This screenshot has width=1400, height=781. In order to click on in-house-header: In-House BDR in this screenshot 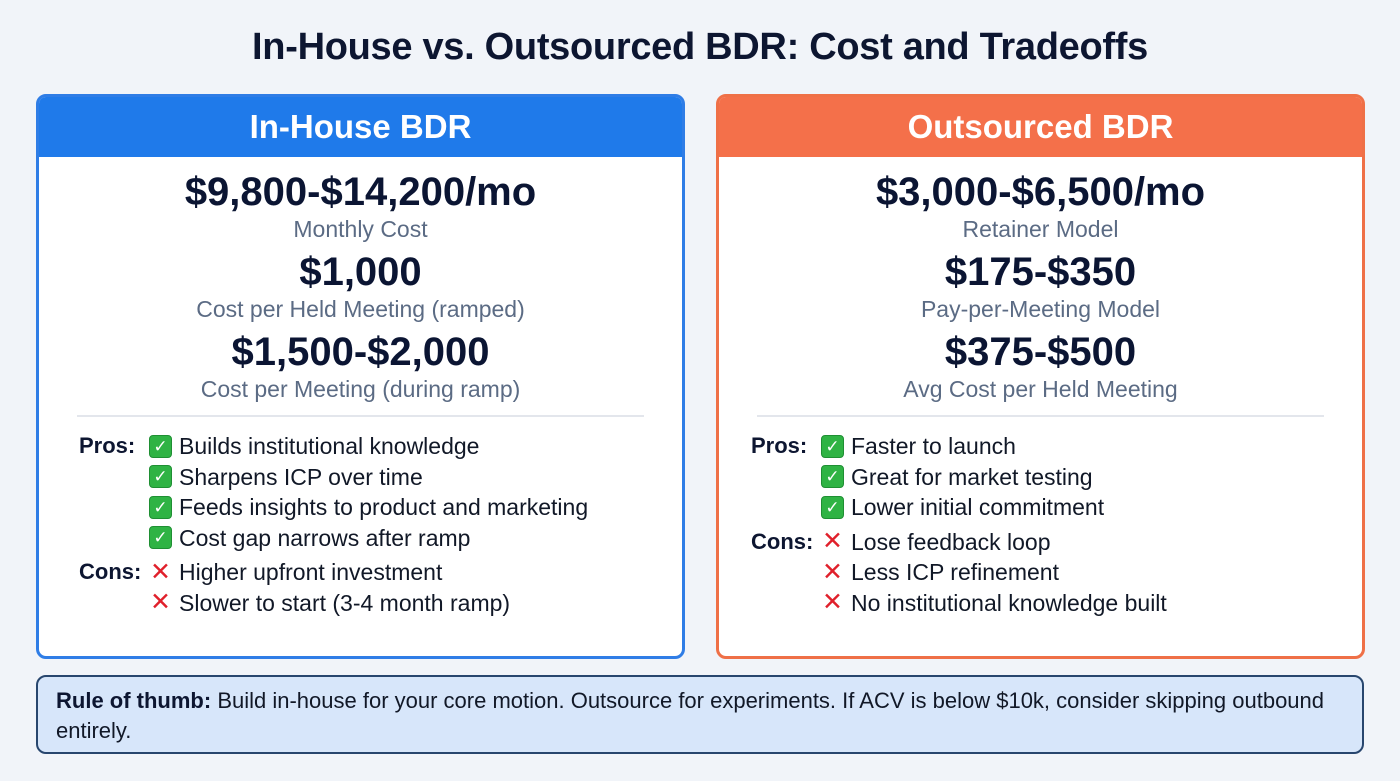, I will do `click(360, 127)`.